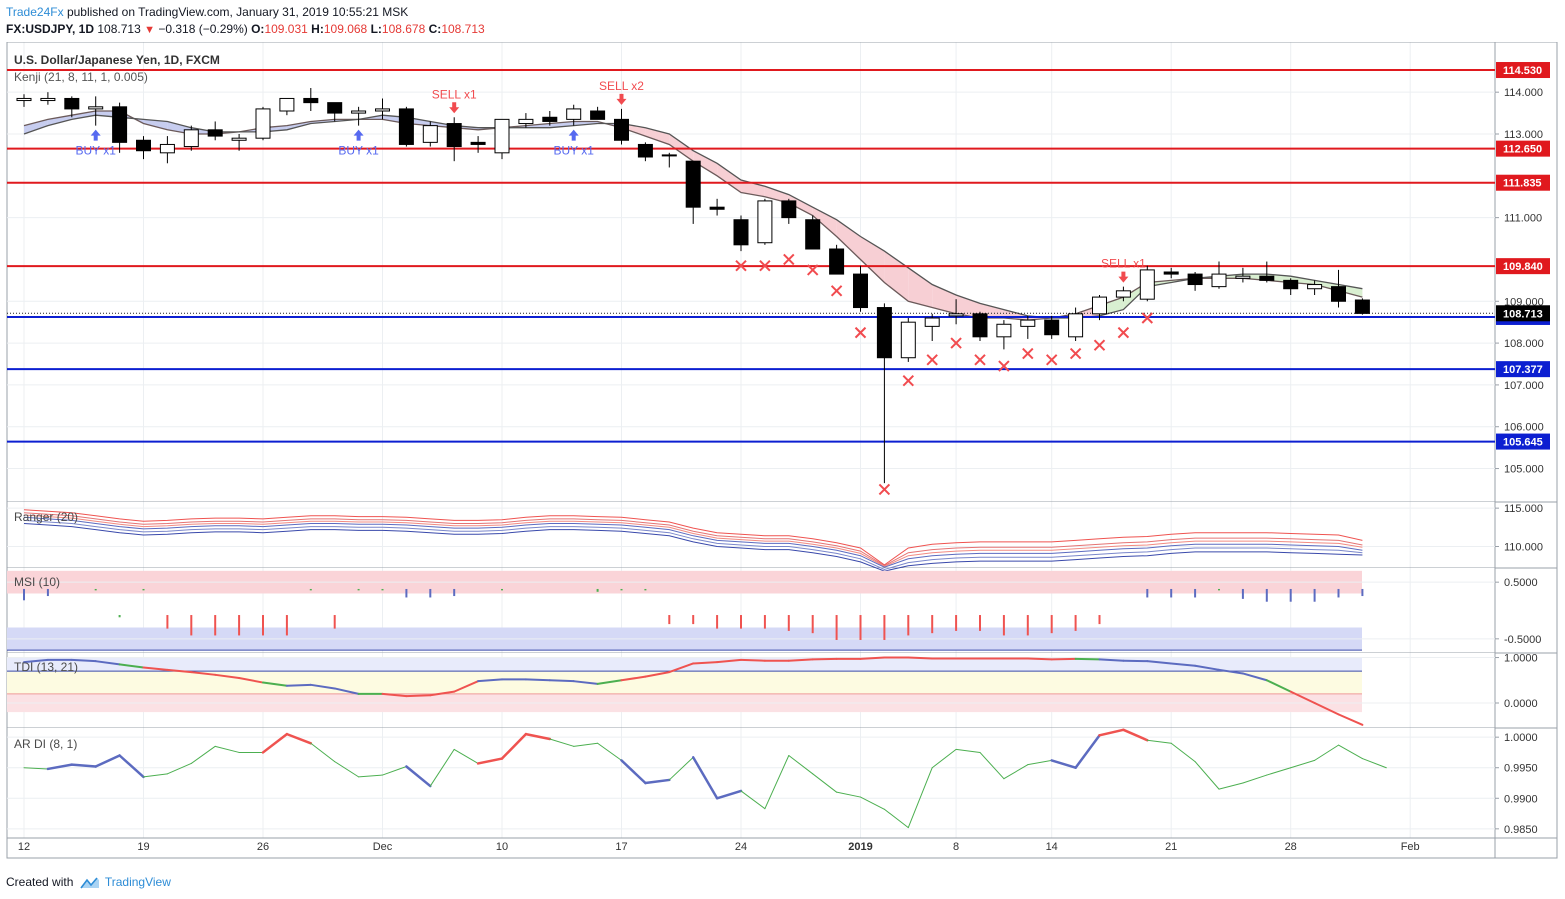 The width and height of the screenshot is (1565, 899). What do you see at coordinates (46, 517) in the screenshot?
I see `pane-title: Ranger (20)` at bounding box center [46, 517].